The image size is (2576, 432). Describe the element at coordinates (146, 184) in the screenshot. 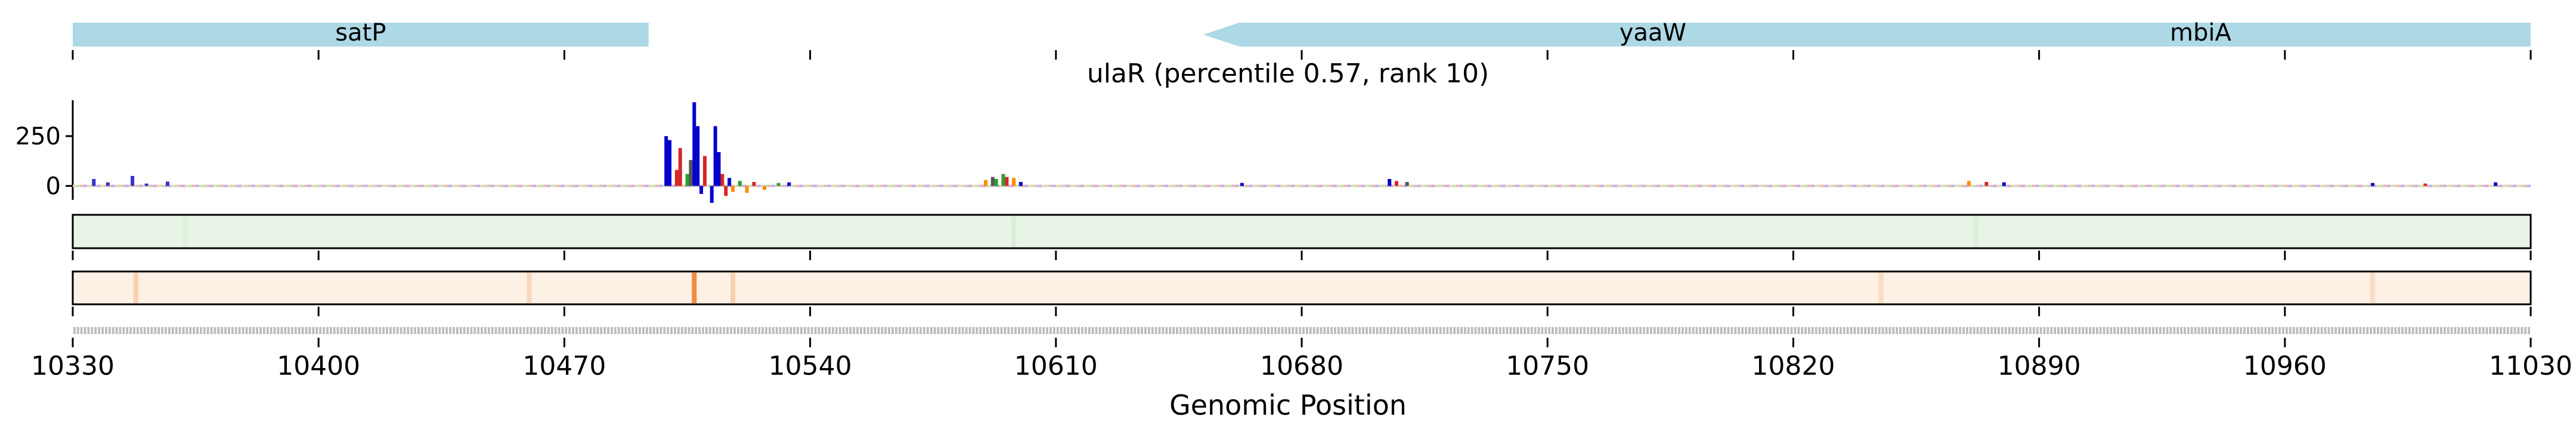

I see `attribution-peak` at that location.